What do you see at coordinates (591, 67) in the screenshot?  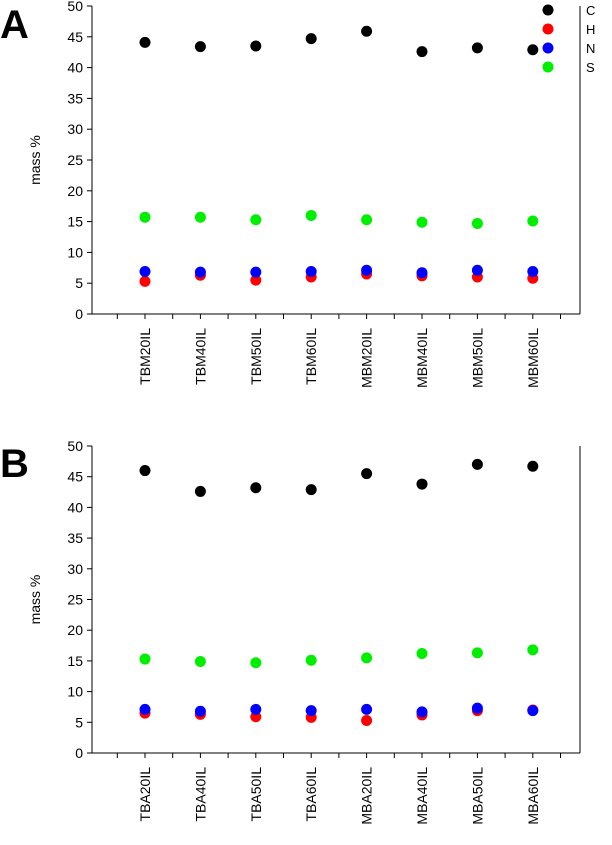 I see `legend-label: S` at bounding box center [591, 67].